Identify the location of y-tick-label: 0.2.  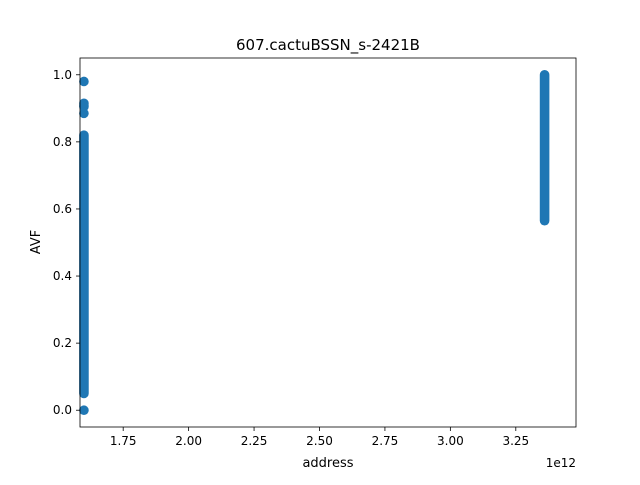
(62, 343).